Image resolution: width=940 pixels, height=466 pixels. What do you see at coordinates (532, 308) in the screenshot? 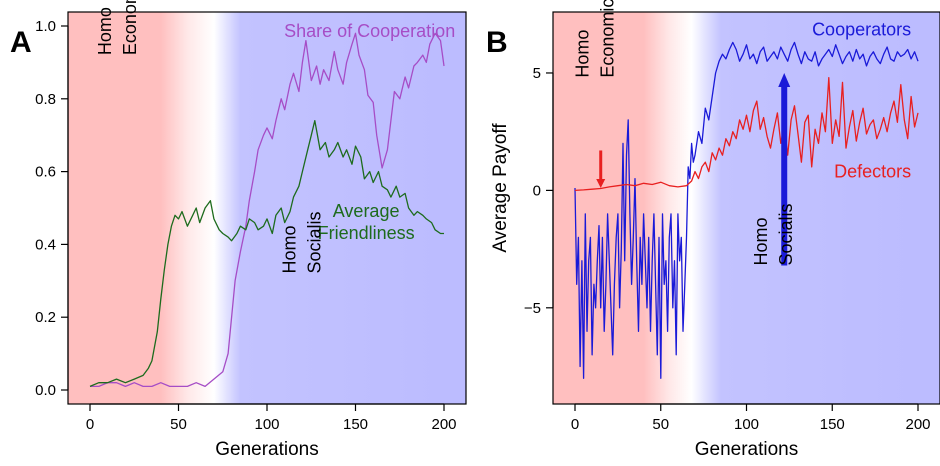
I see `y-tick-label: −5` at bounding box center [532, 308].